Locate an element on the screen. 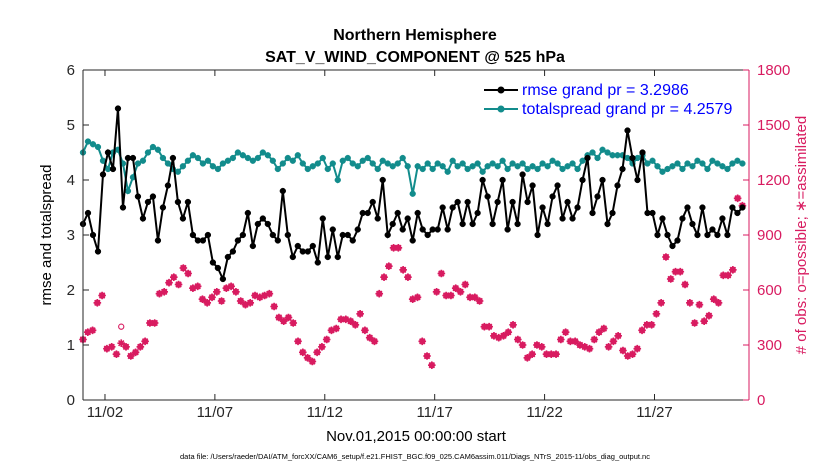  x-tick-label: 11/02 is located at coordinates (105, 412).